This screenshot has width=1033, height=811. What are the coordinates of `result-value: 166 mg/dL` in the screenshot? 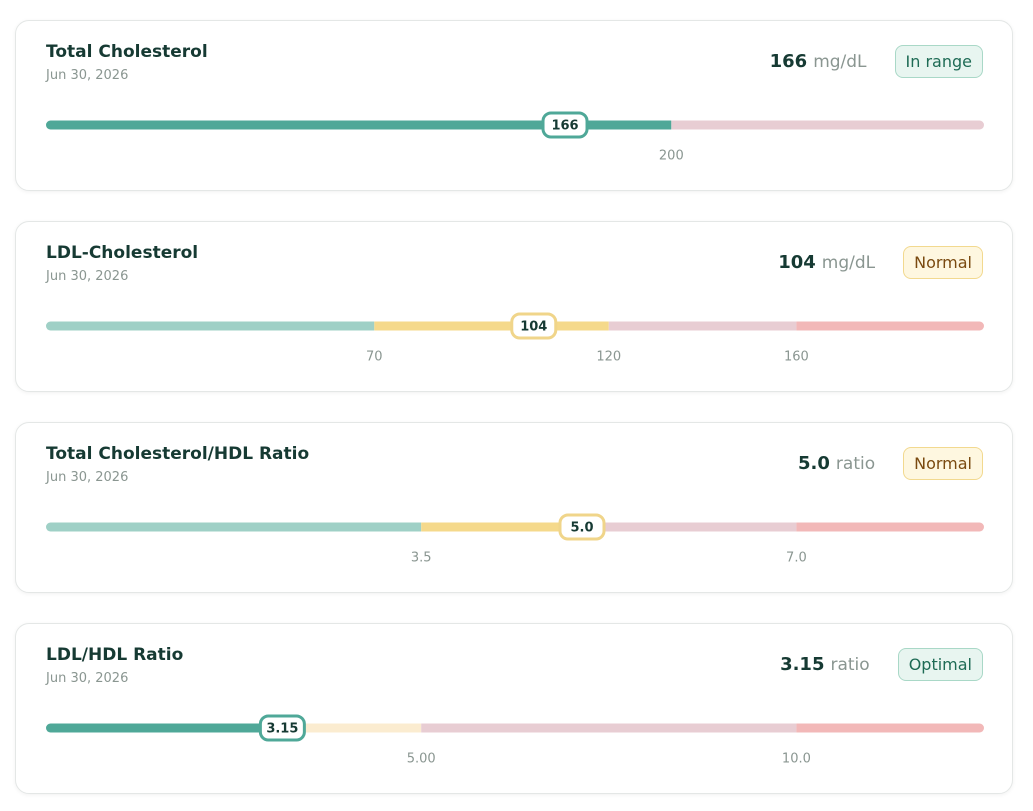 It's located at (818, 61).